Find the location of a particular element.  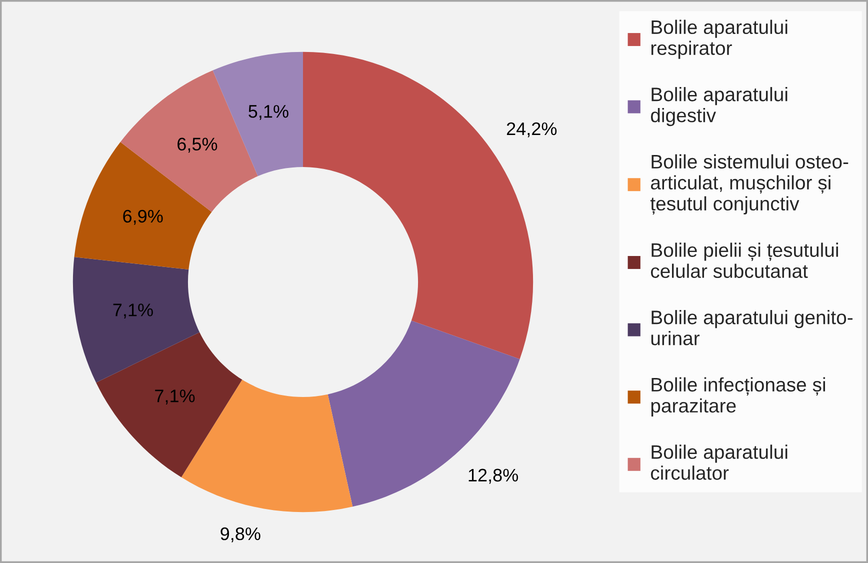

legend-label: Bolile infecționase și parazitare is located at coordinates (738, 396).